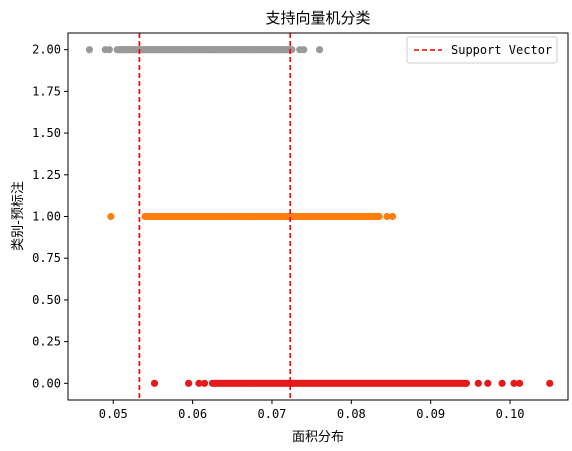 The width and height of the screenshot is (572, 451). I want to click on y-tick-label: 1.50, so click(46, 133).